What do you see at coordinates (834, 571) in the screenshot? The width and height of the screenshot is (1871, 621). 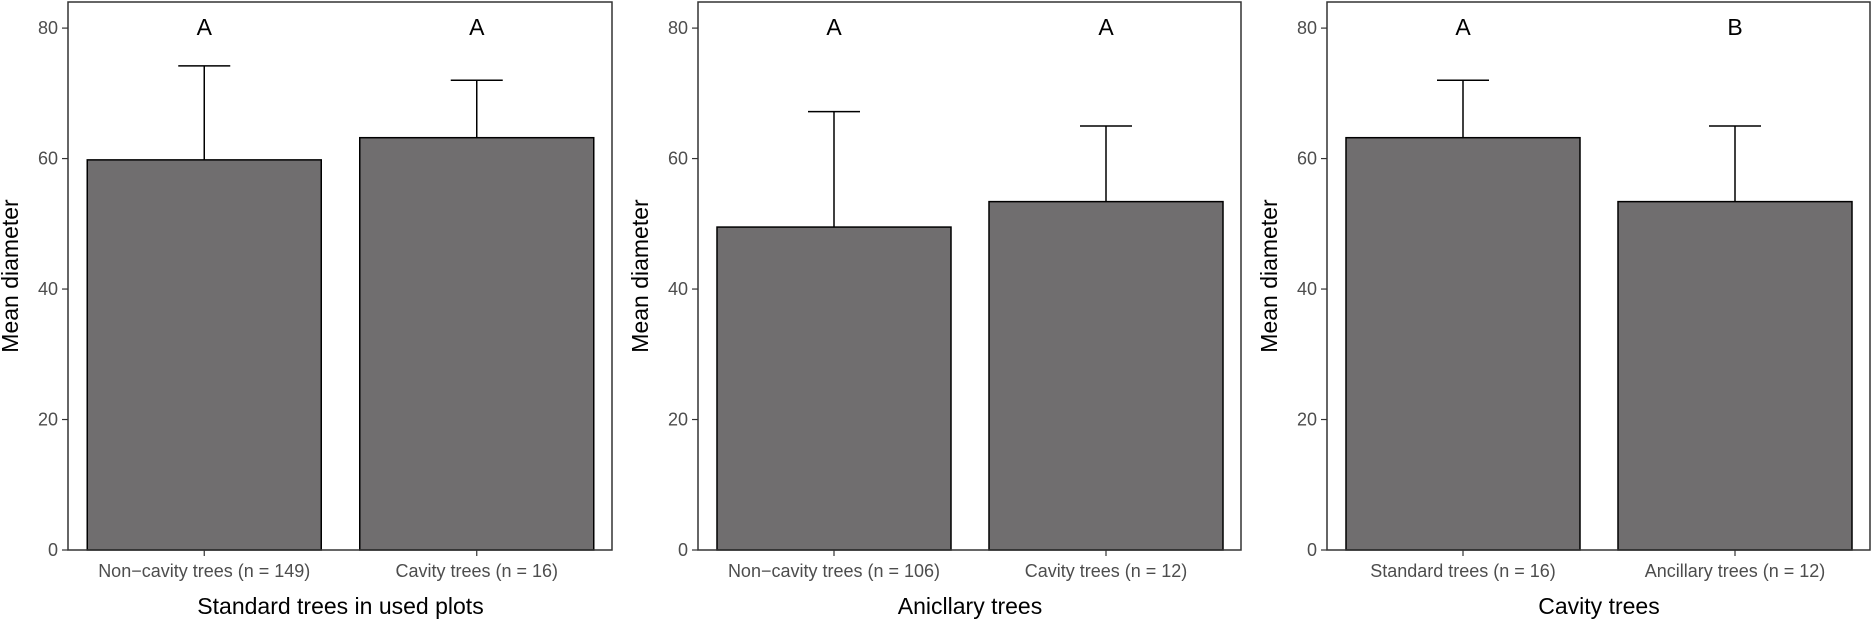 I see `x-tick-label: Non−cavity trees (n = 106)` at bounding box center [834, 571].